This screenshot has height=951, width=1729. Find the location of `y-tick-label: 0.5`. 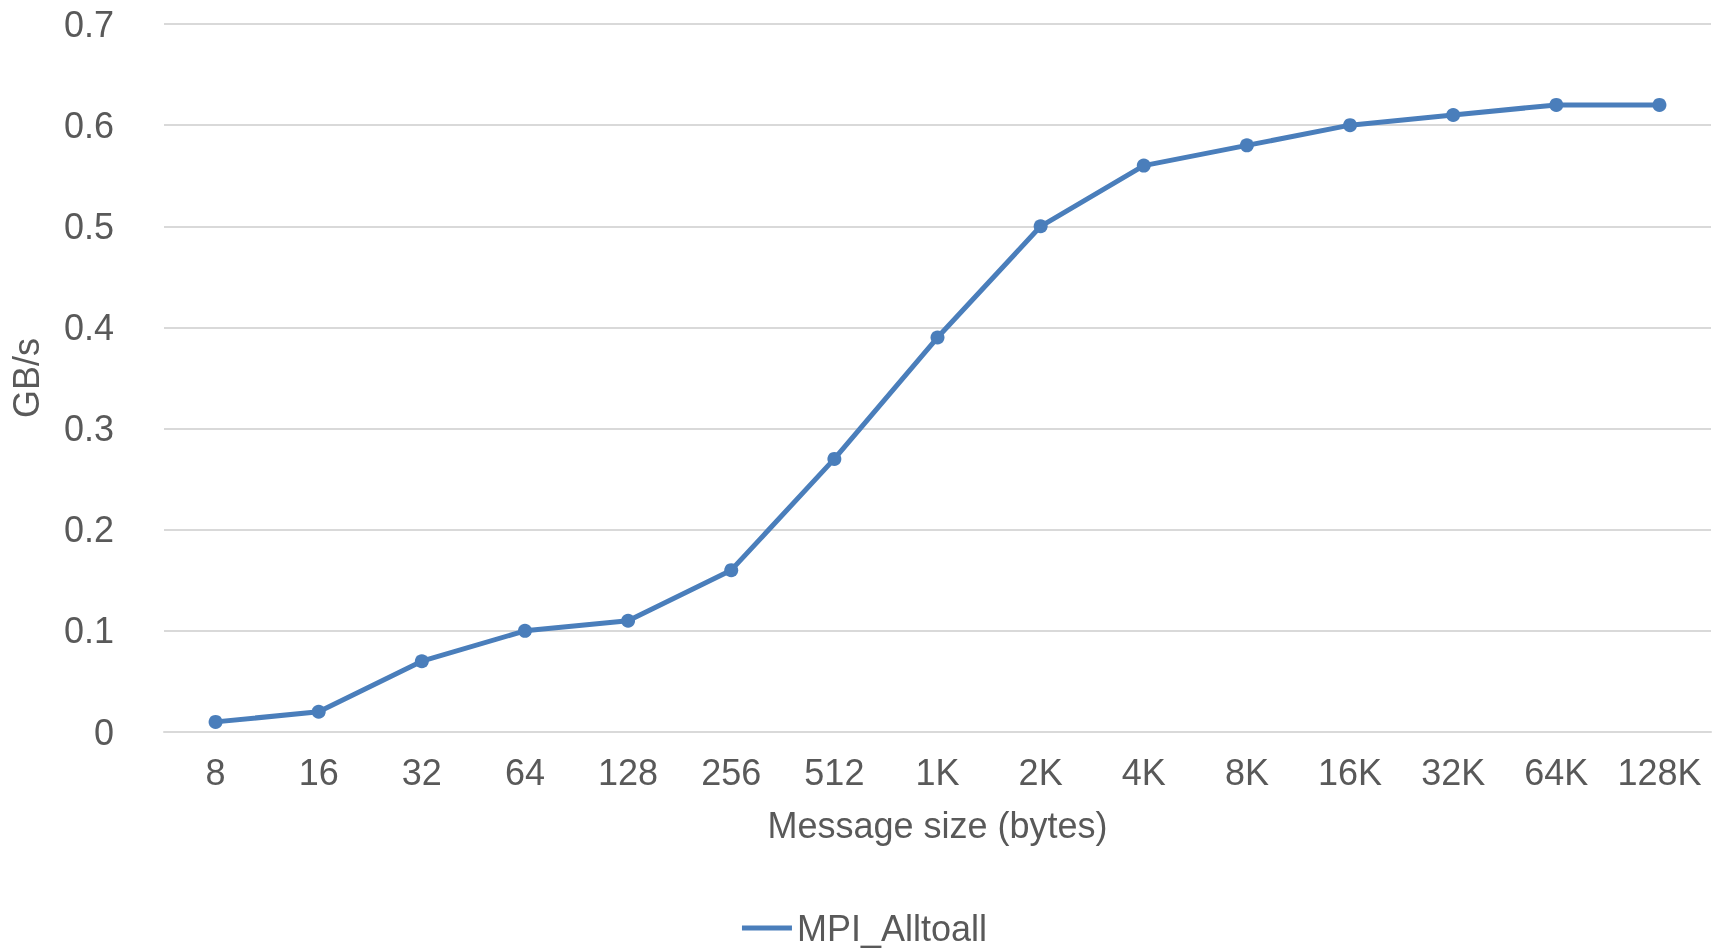

y-tick-label: 0.5 is located at coordinates (88, 226).